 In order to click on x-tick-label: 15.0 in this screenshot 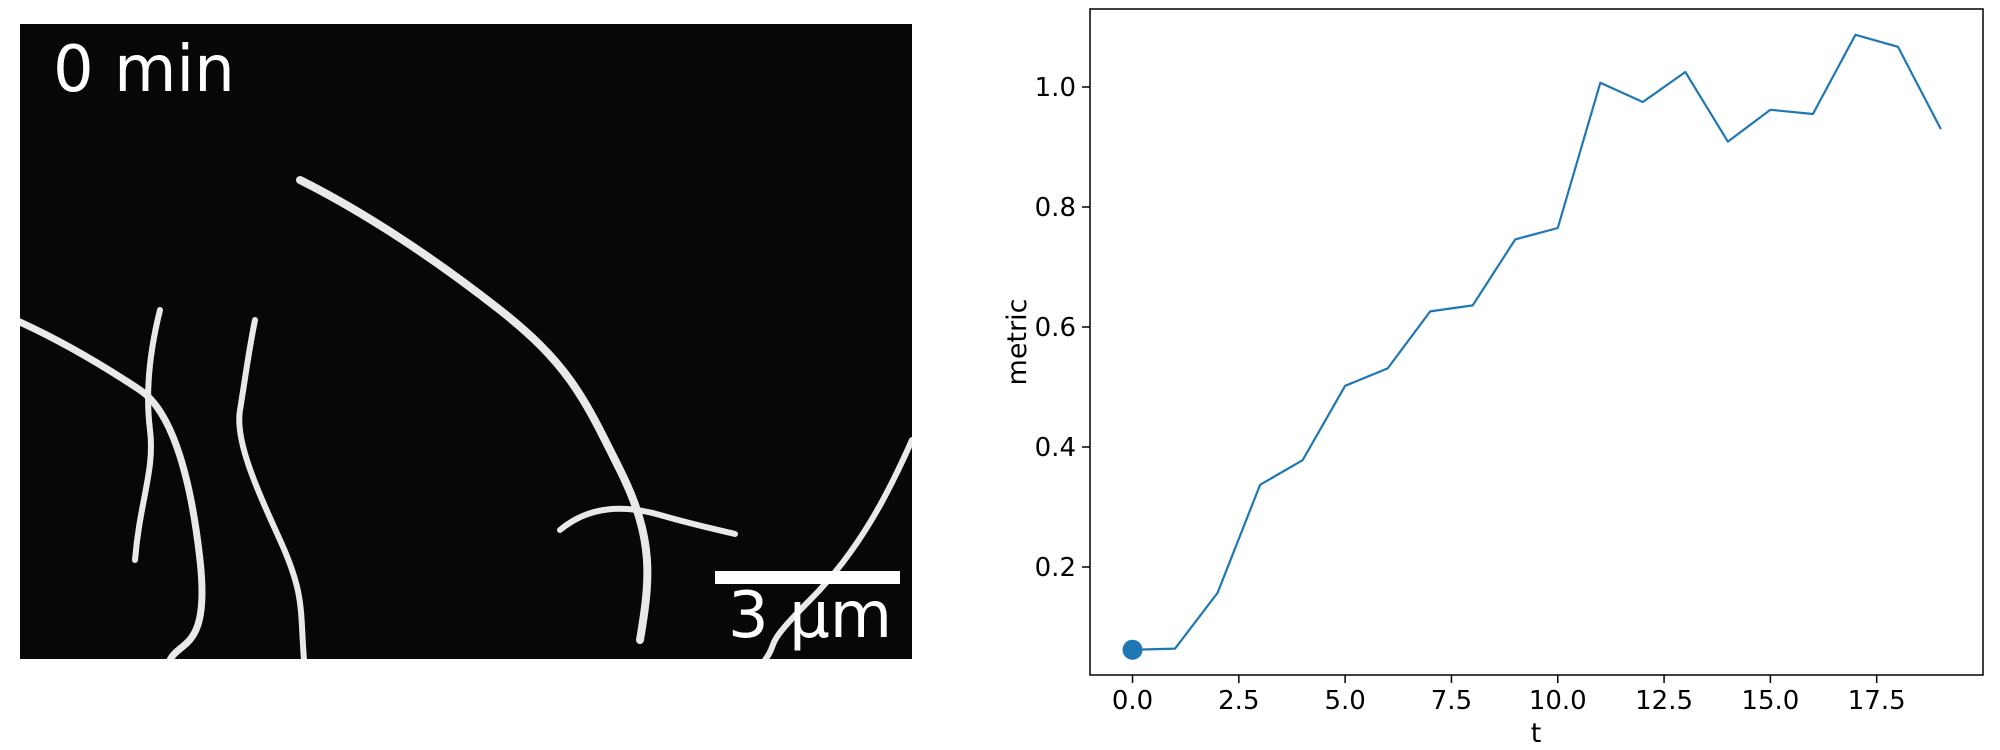, I will do `click(1770, 701)`.